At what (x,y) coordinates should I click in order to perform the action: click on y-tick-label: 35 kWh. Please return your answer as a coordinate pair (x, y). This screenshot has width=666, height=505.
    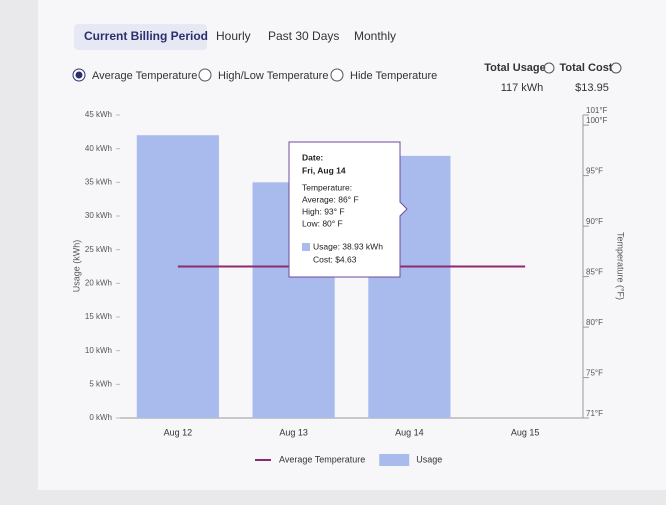
    Looking at the image, I should click on (98, 181).